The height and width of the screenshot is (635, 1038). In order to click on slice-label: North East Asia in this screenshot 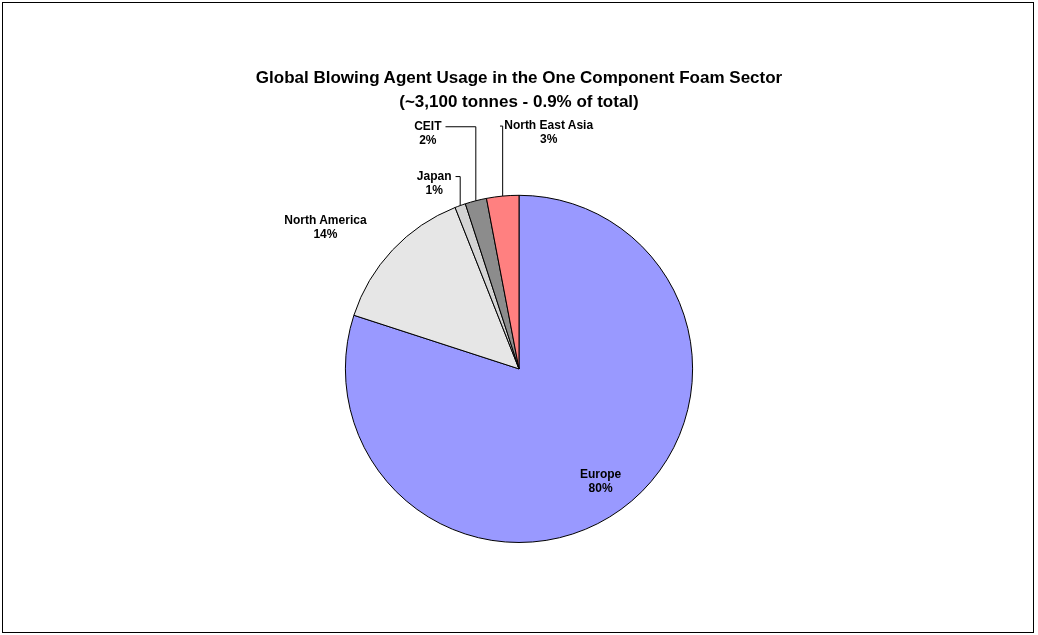, I will do `click(549, 125)`.